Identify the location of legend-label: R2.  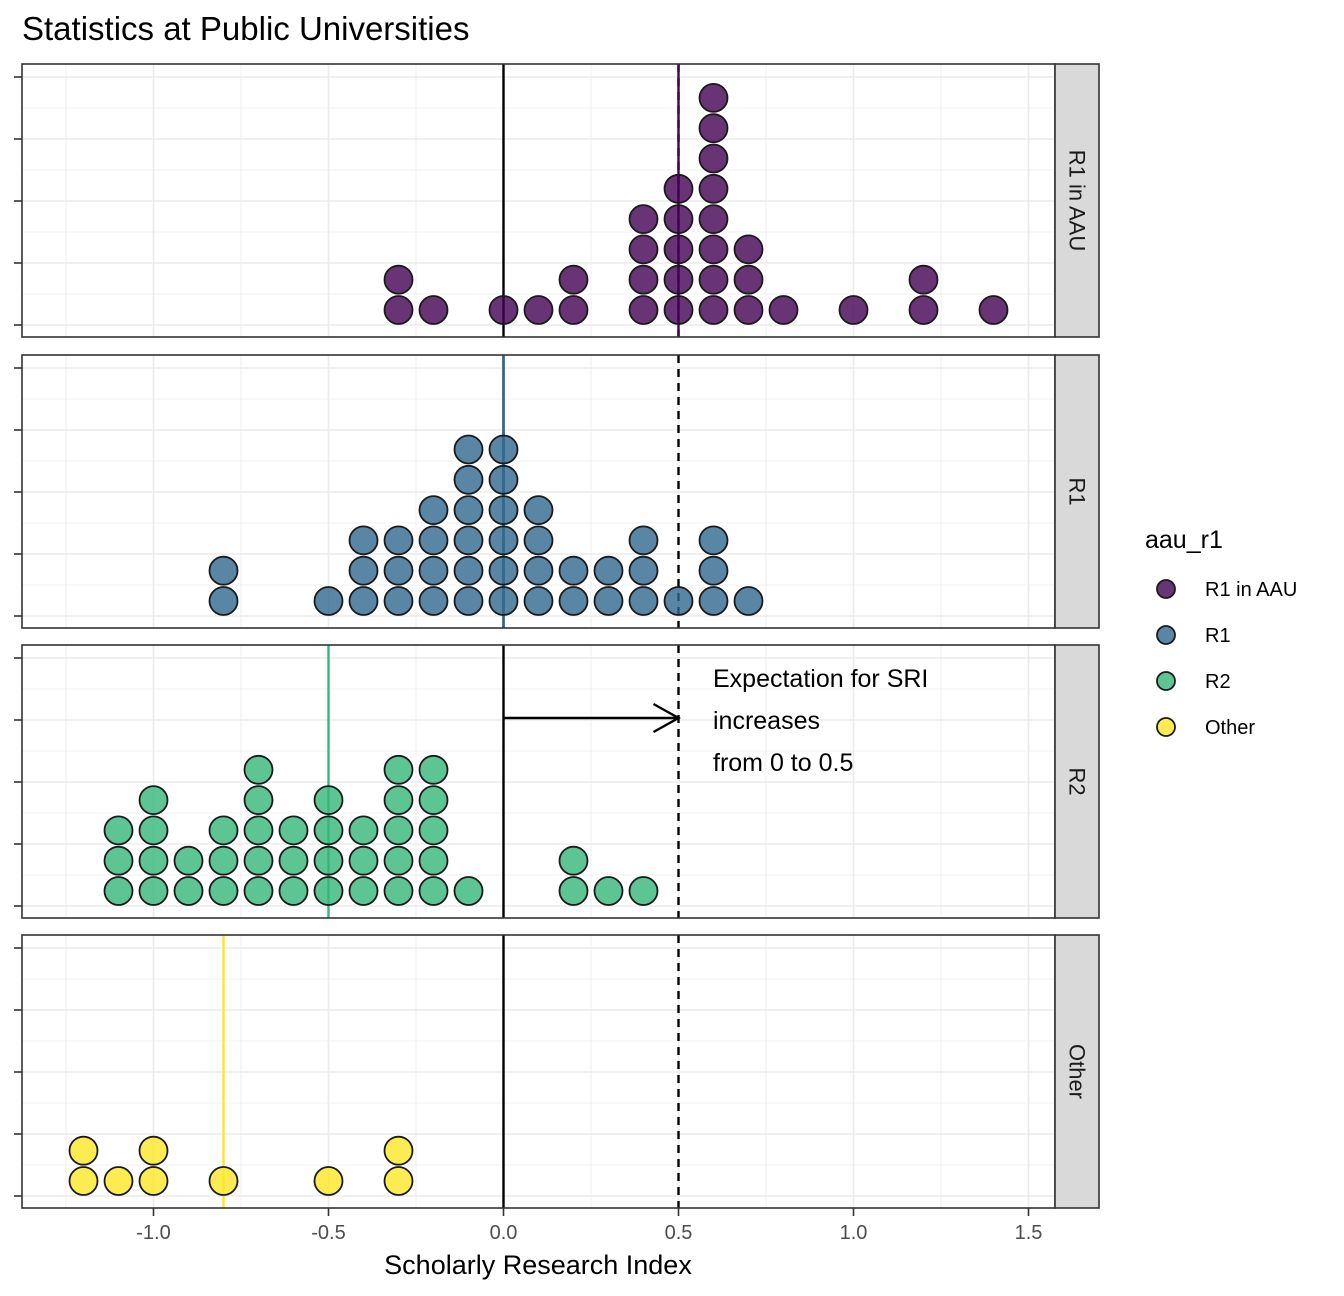
(1218, 682).